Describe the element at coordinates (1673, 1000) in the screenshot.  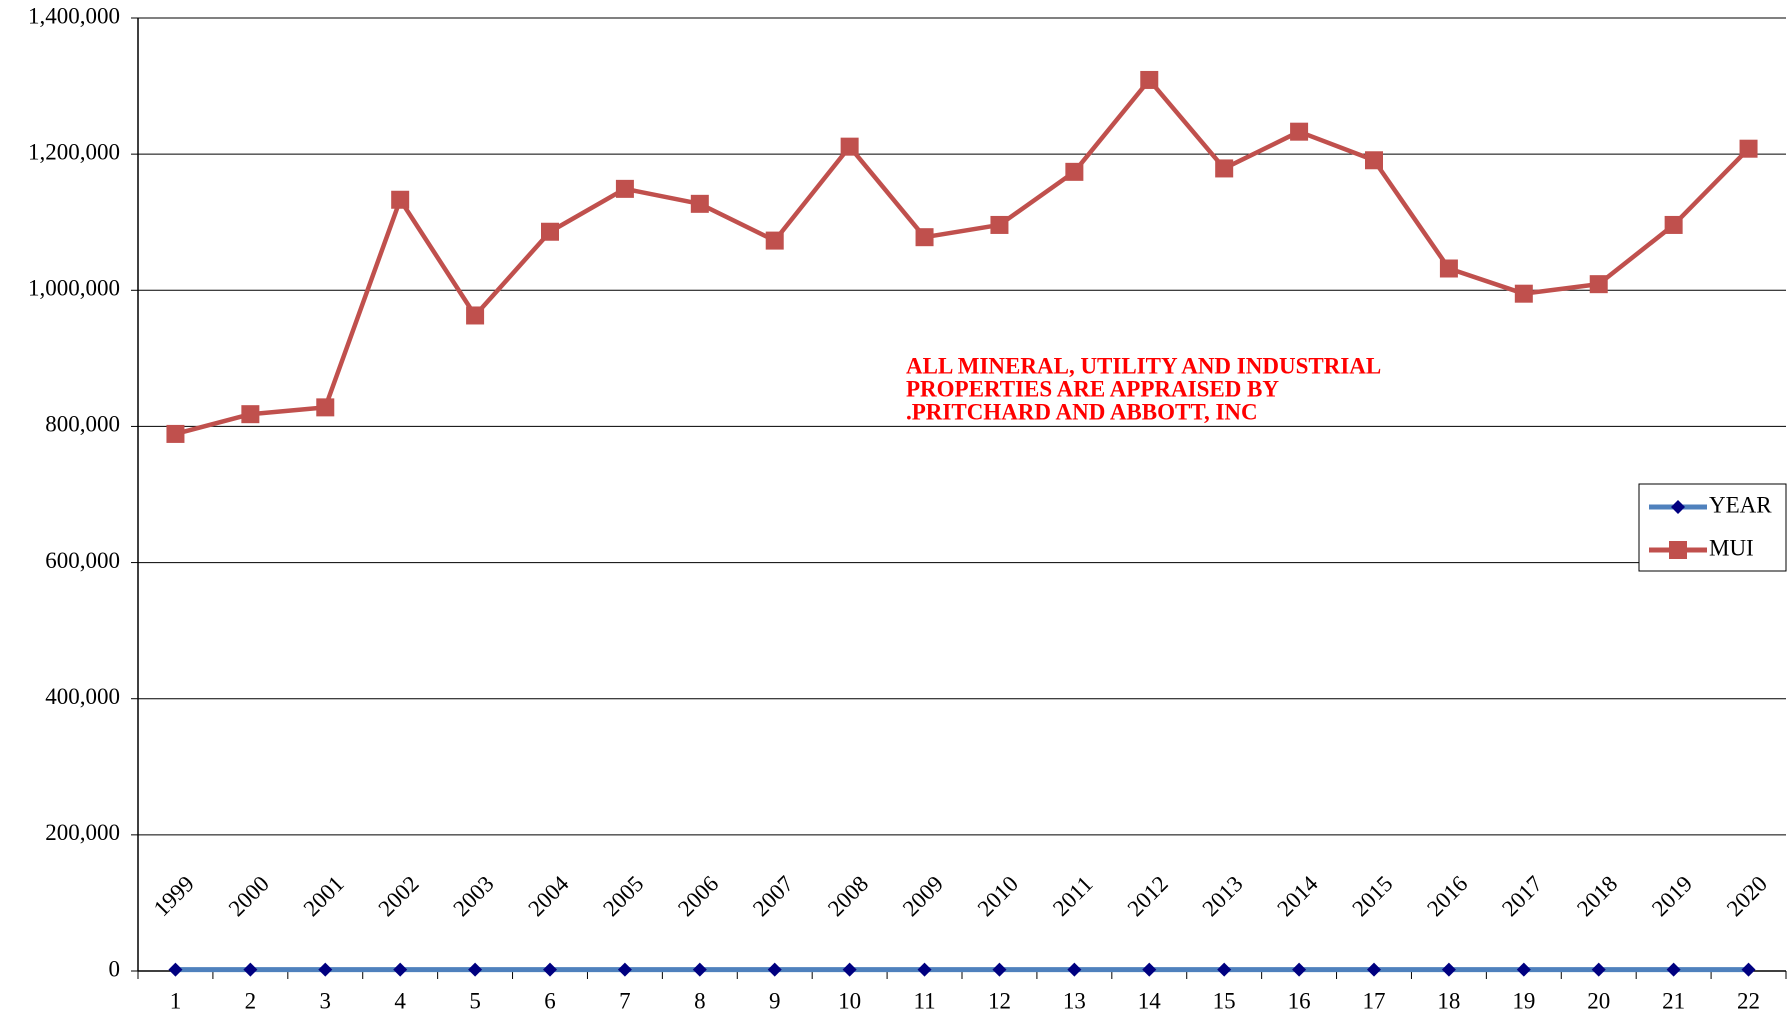
I see `x-tick-label: 21` at that location.